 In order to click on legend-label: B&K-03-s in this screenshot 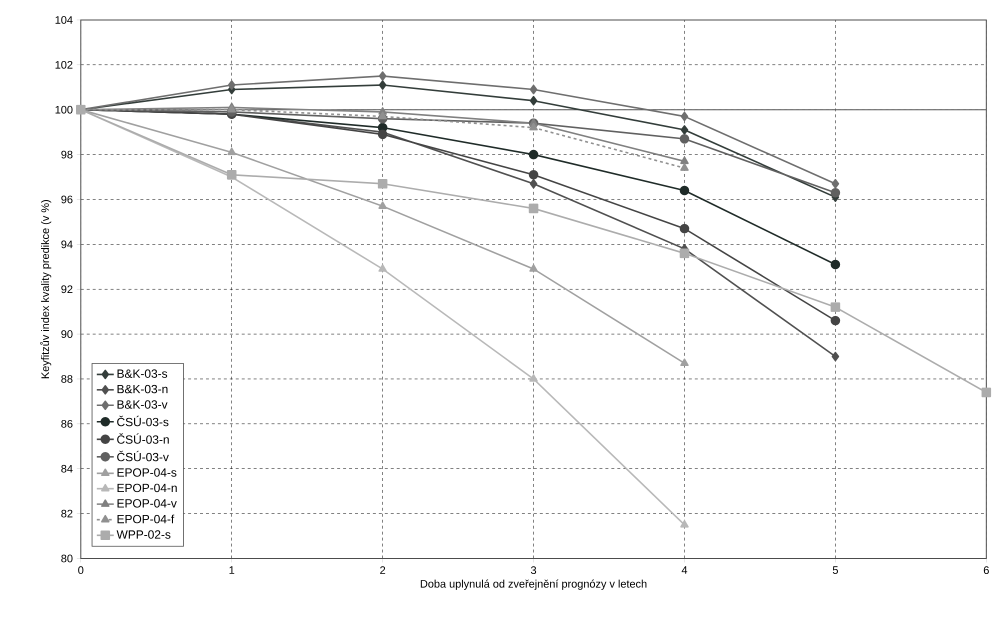, I will do `click(143, 373)`.